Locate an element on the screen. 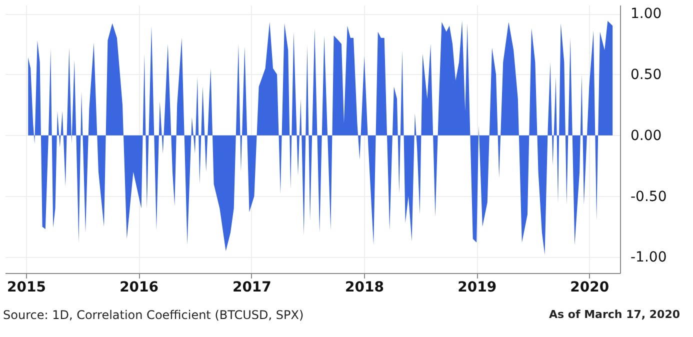 This screenshot has width=693, height=337. x-tick-label: 2016 is located at coordinates (139, 288).